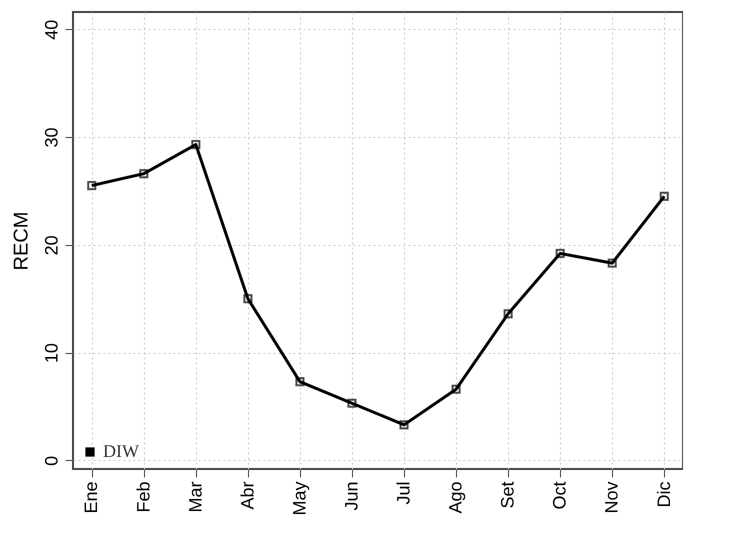 Image resolution: width=731 pixels, height=555 pixels. What do you see at coordinates (52, 353) in the screenshot?
I see `y-tick-label: 10` at bounding box center [52, 353].